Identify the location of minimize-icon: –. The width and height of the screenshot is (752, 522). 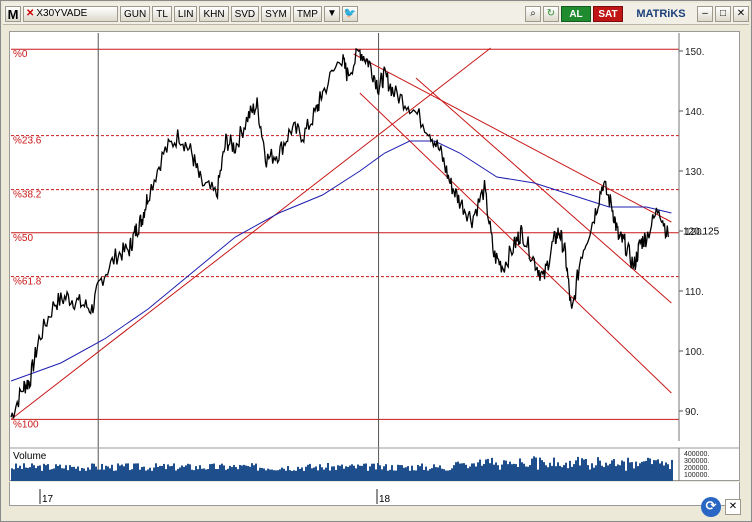
(705, 13).